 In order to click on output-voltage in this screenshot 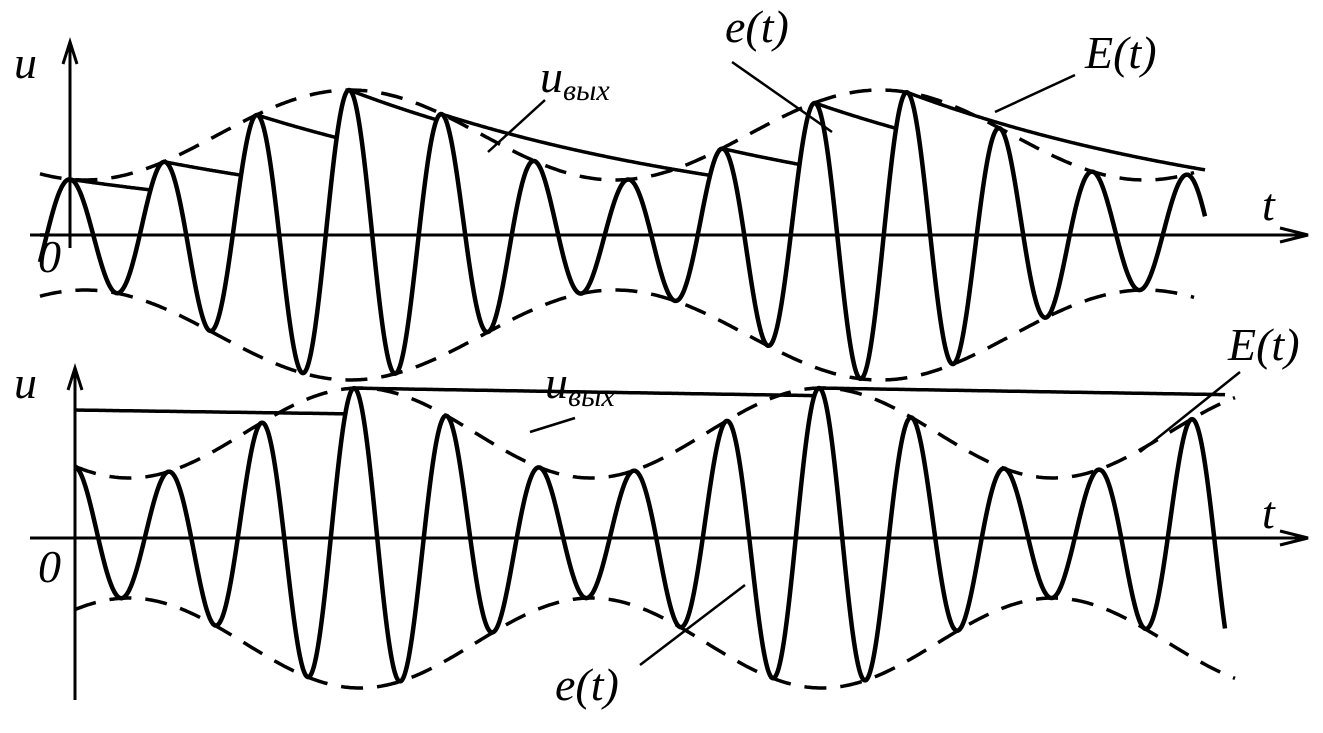, I will do `click(650, 401)`.